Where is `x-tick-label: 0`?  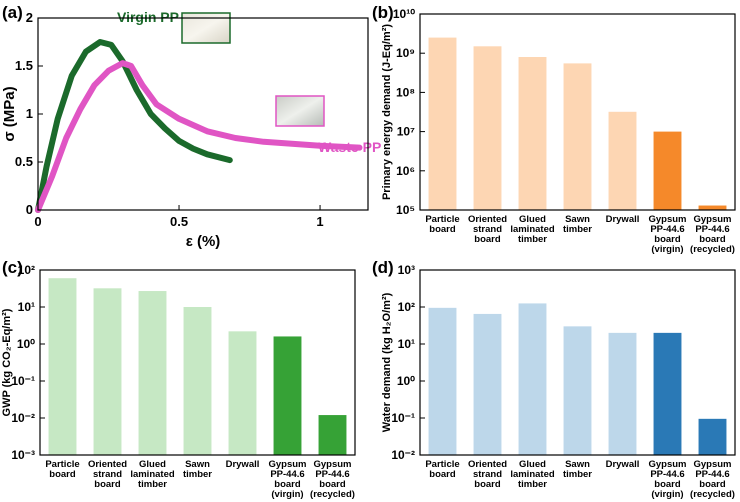
x-tick-label: 0 is located at coordinates (37, 221).